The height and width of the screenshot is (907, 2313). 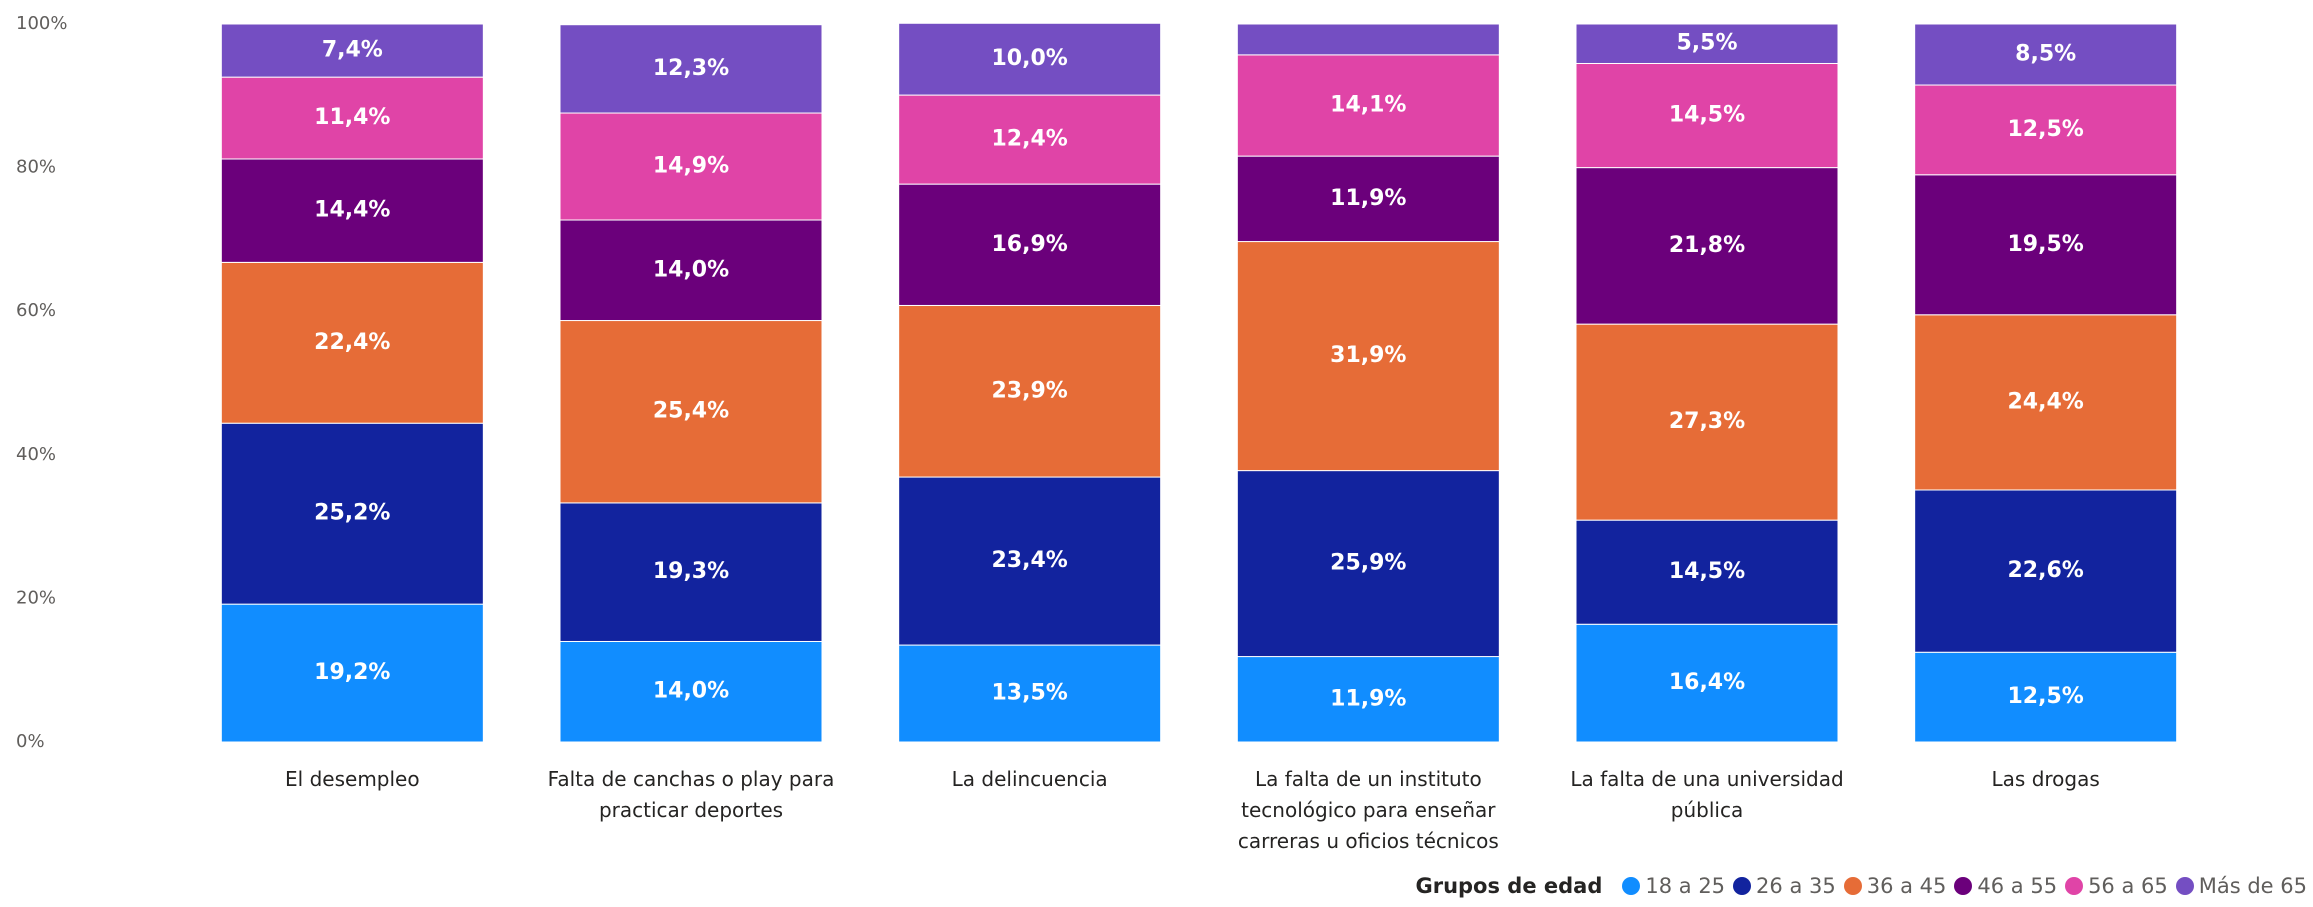 I want to click on data-label: 23,9%, so click(x=1030, y=390).